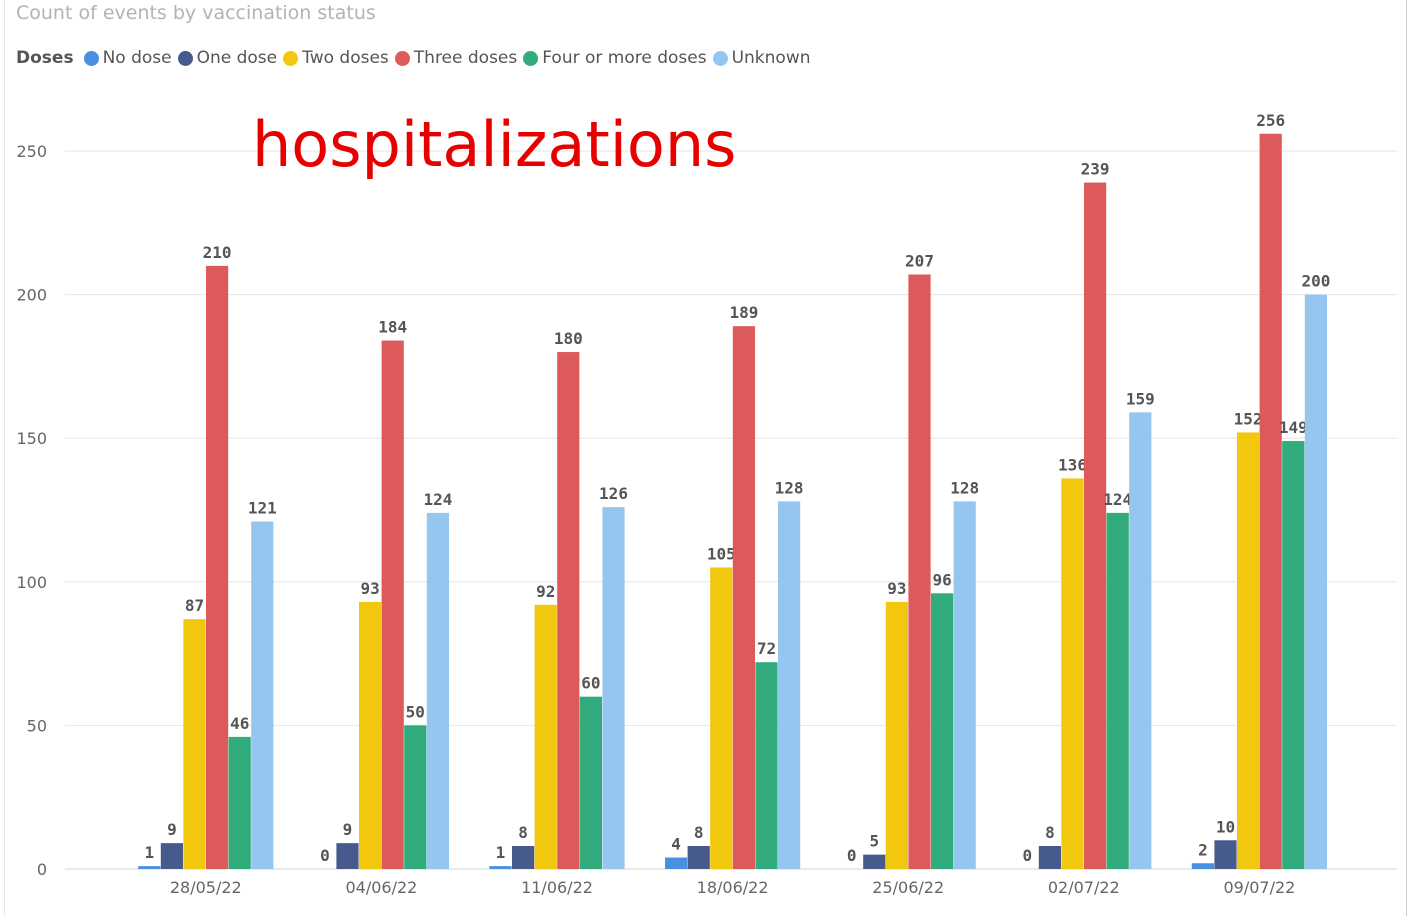 This screenshot has width=1407, height=918. Describe the element at coordinates (743, 312) in the screenshot. I see `data-label: 189` at that location.